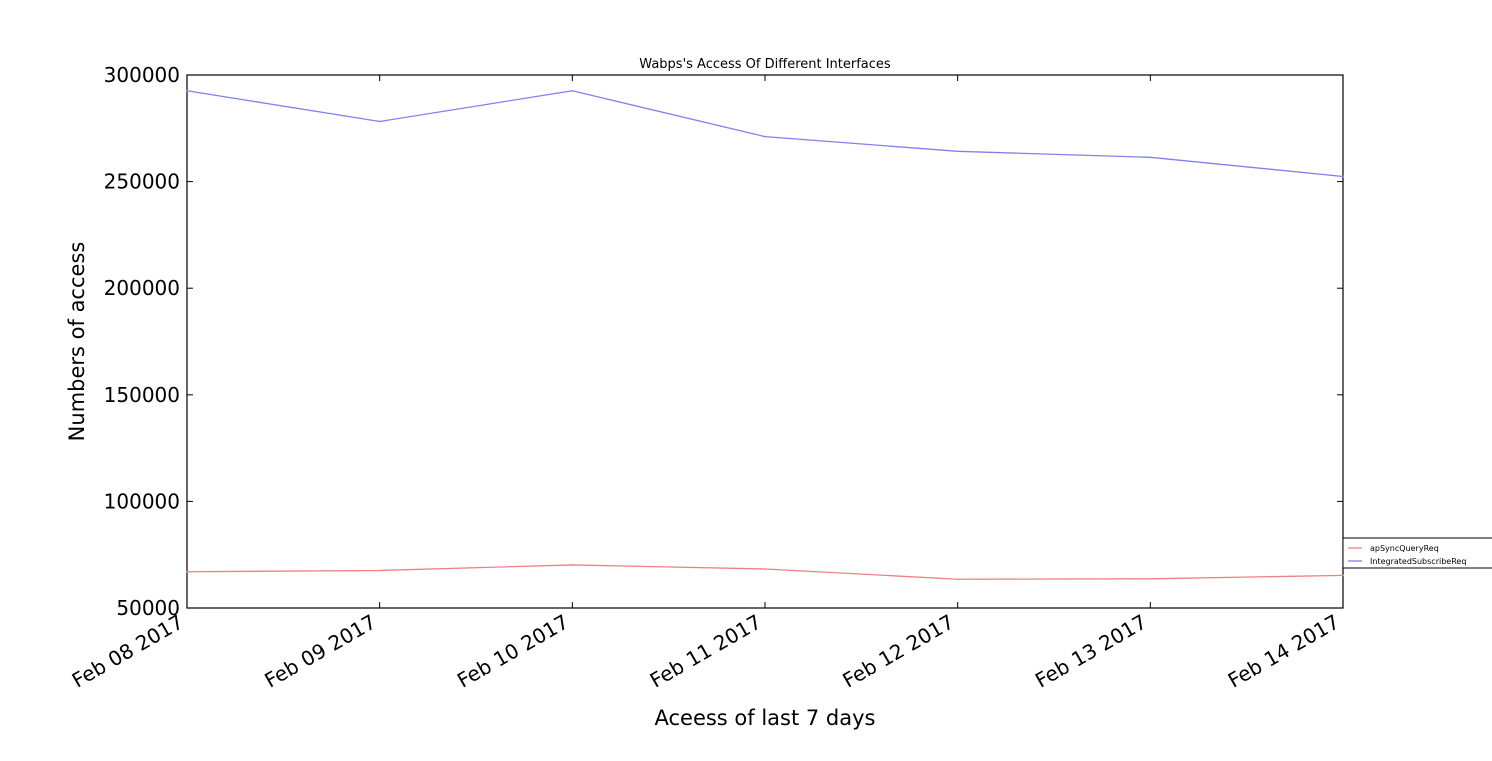  I want to click on series-line-apSyncQueryReq, so click(765, 572).